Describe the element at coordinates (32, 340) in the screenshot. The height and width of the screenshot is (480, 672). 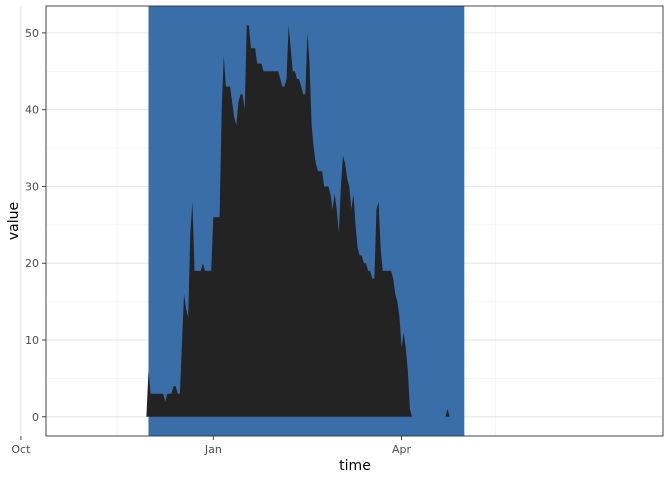
I see `y-tick-label: 10` at that location.